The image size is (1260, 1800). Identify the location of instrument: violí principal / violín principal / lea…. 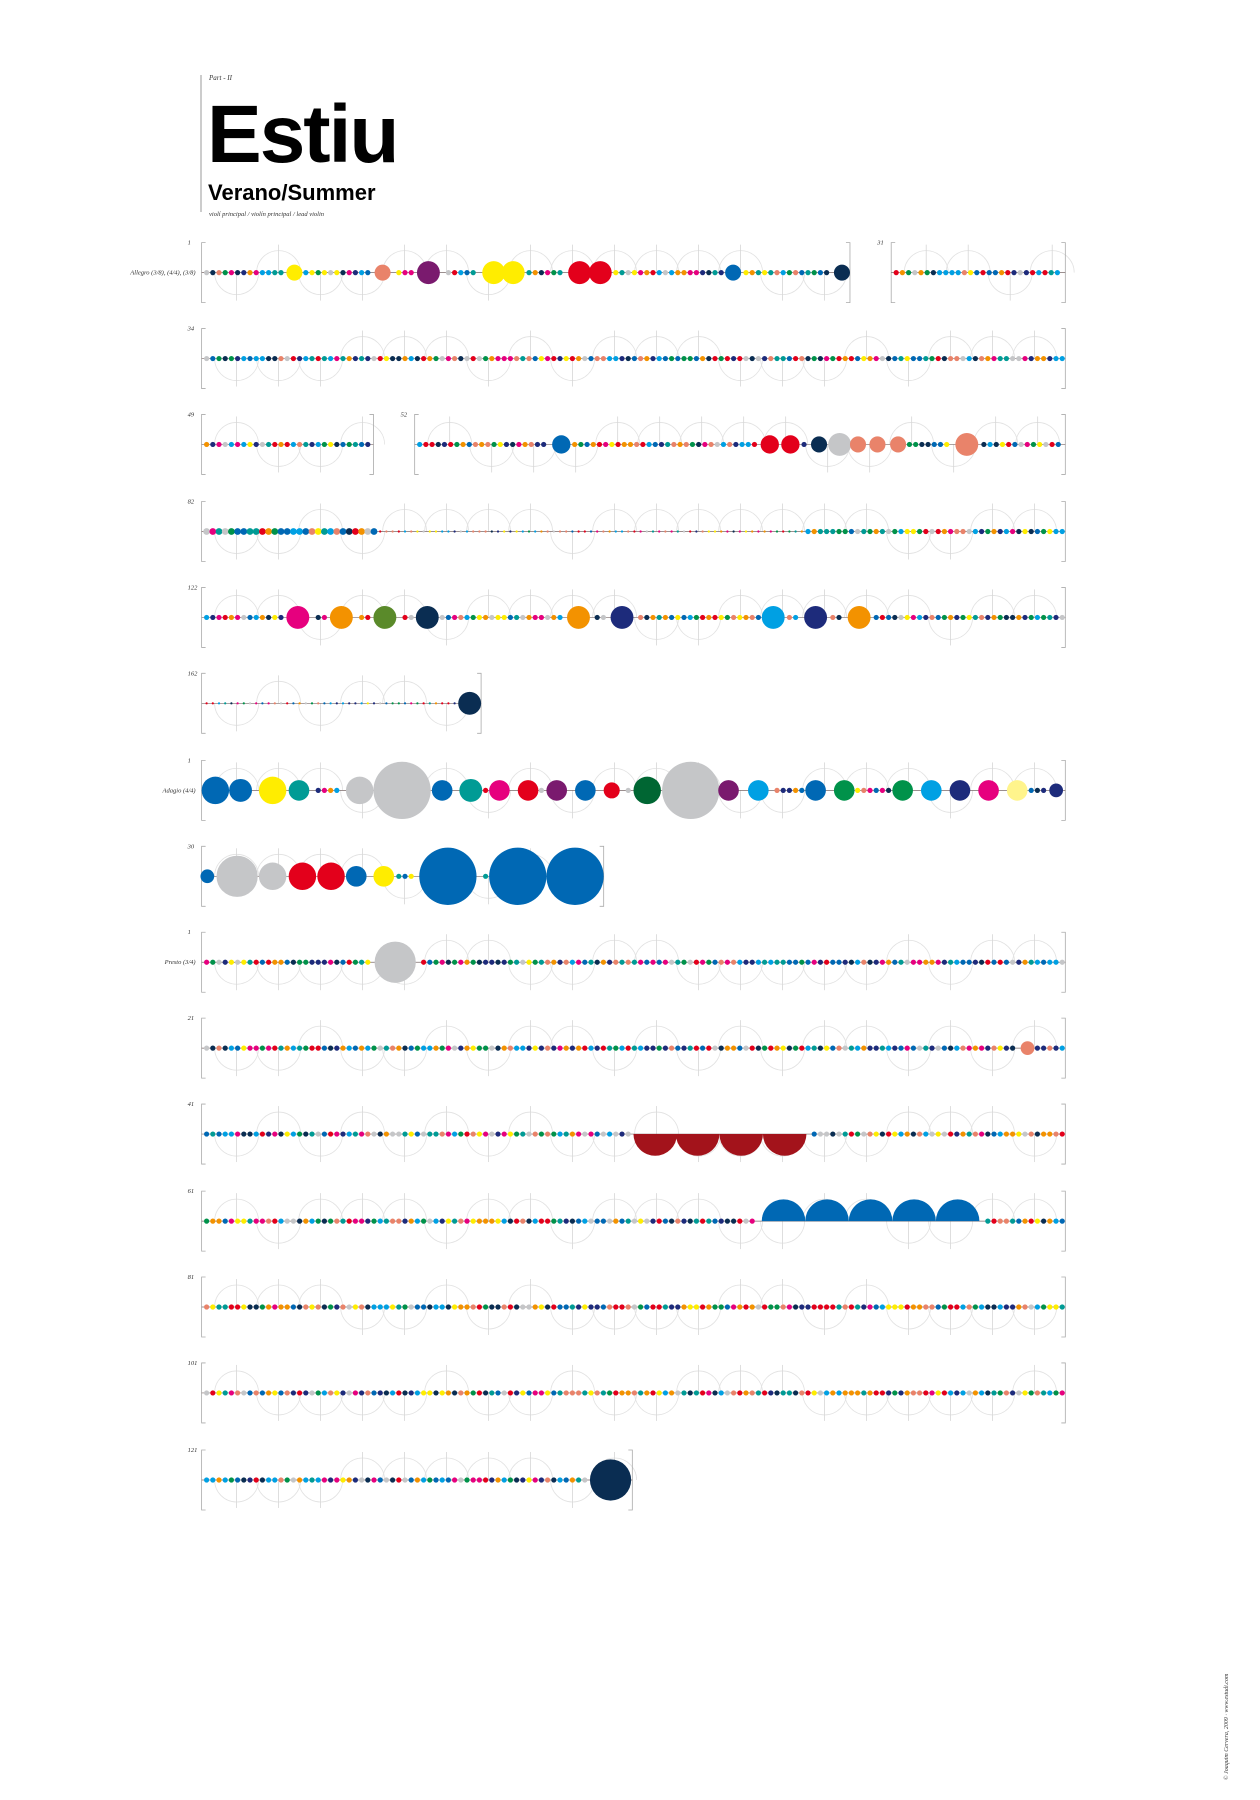
(266, 214).